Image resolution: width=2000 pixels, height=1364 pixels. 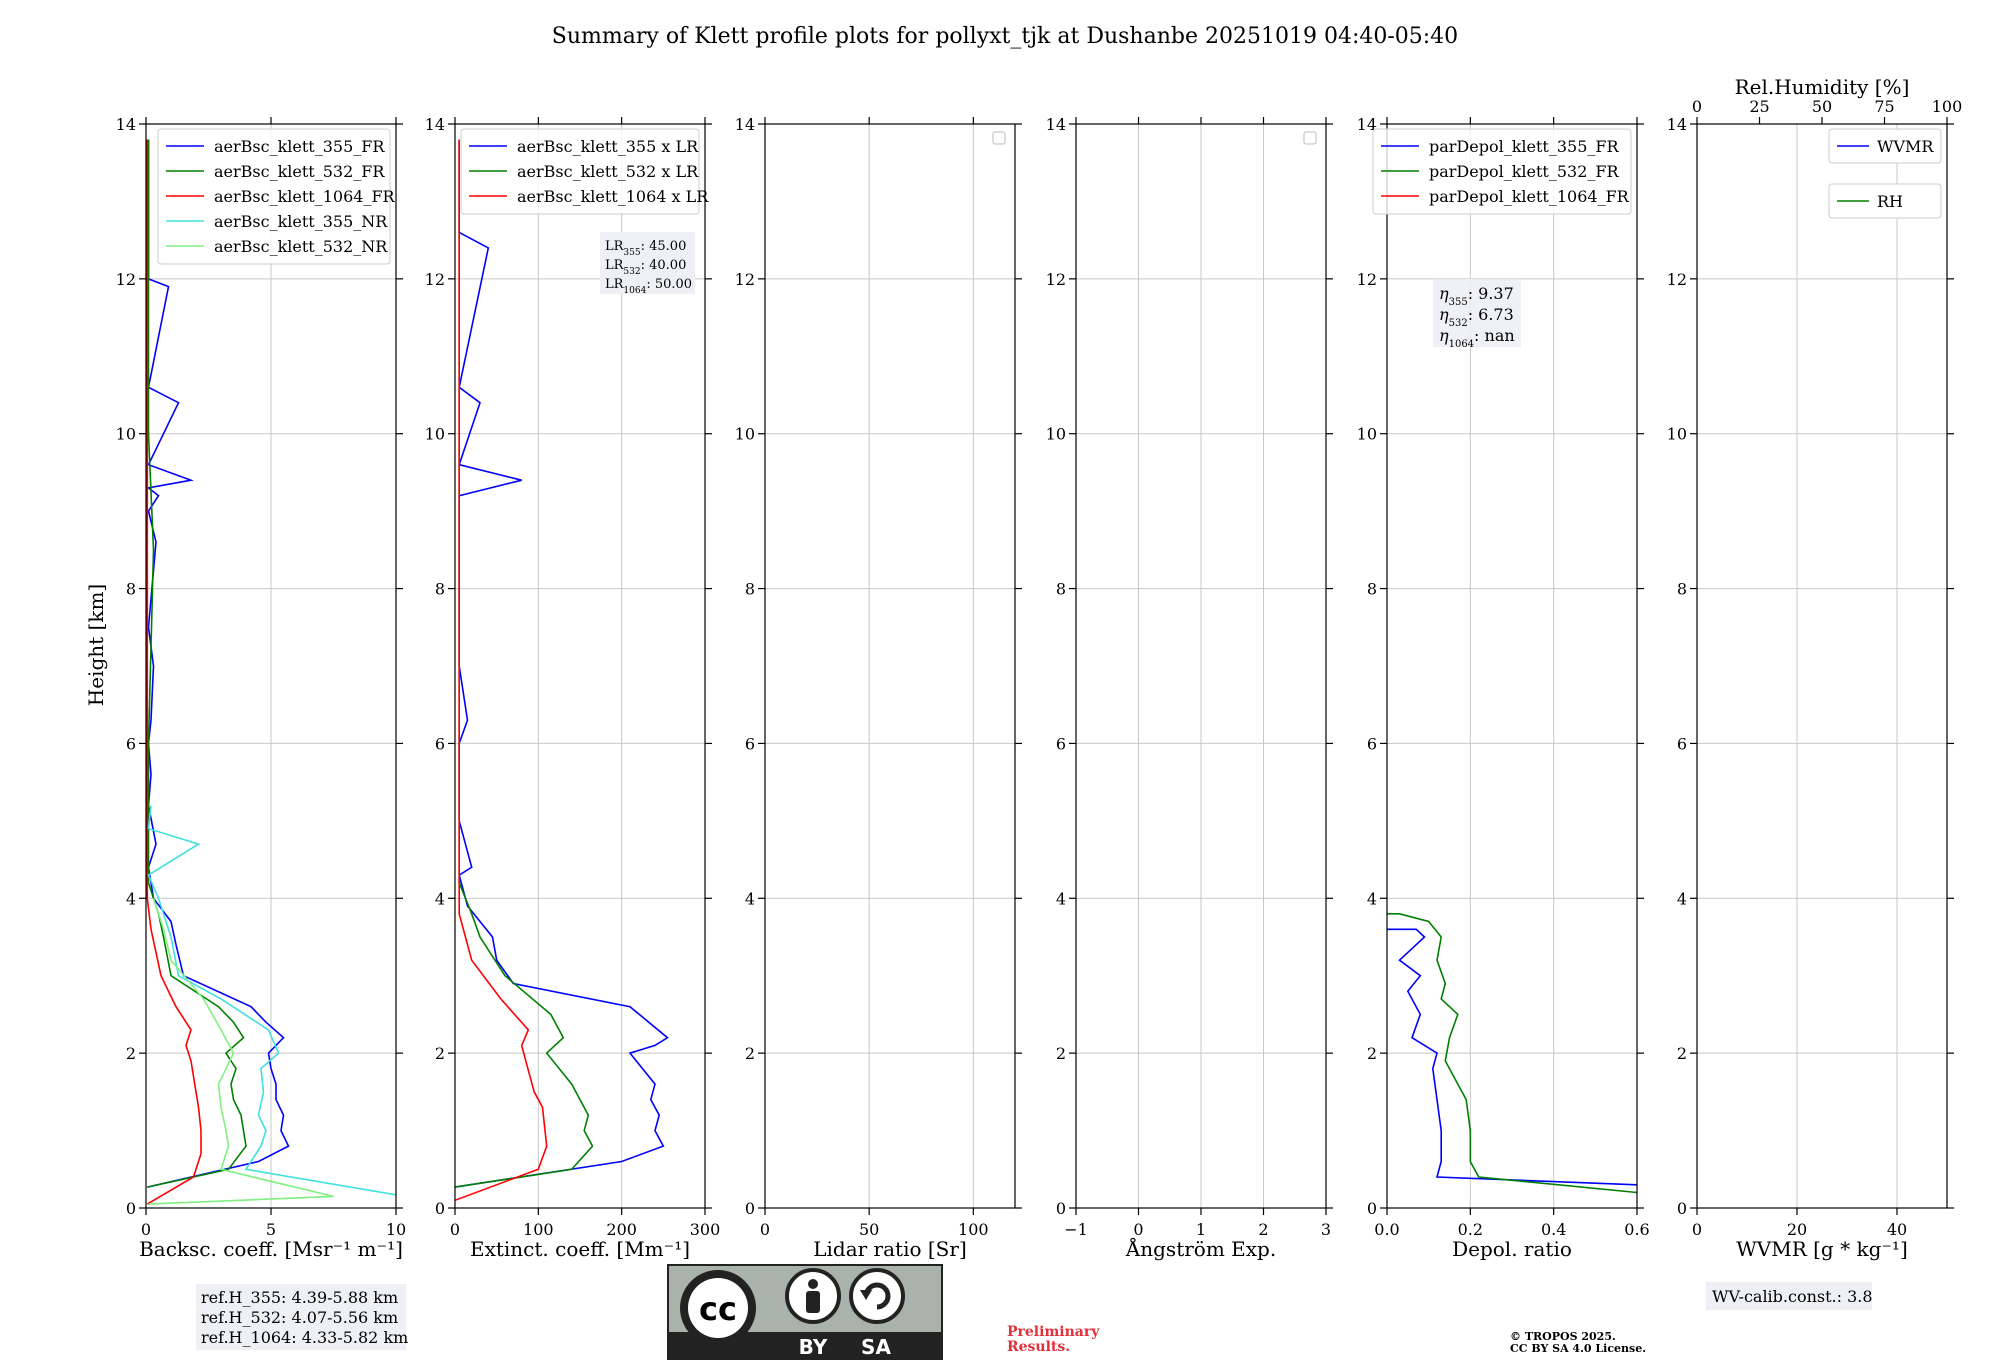 I want to click on x-tick-label: −1, so click(x=1076, y=1229).